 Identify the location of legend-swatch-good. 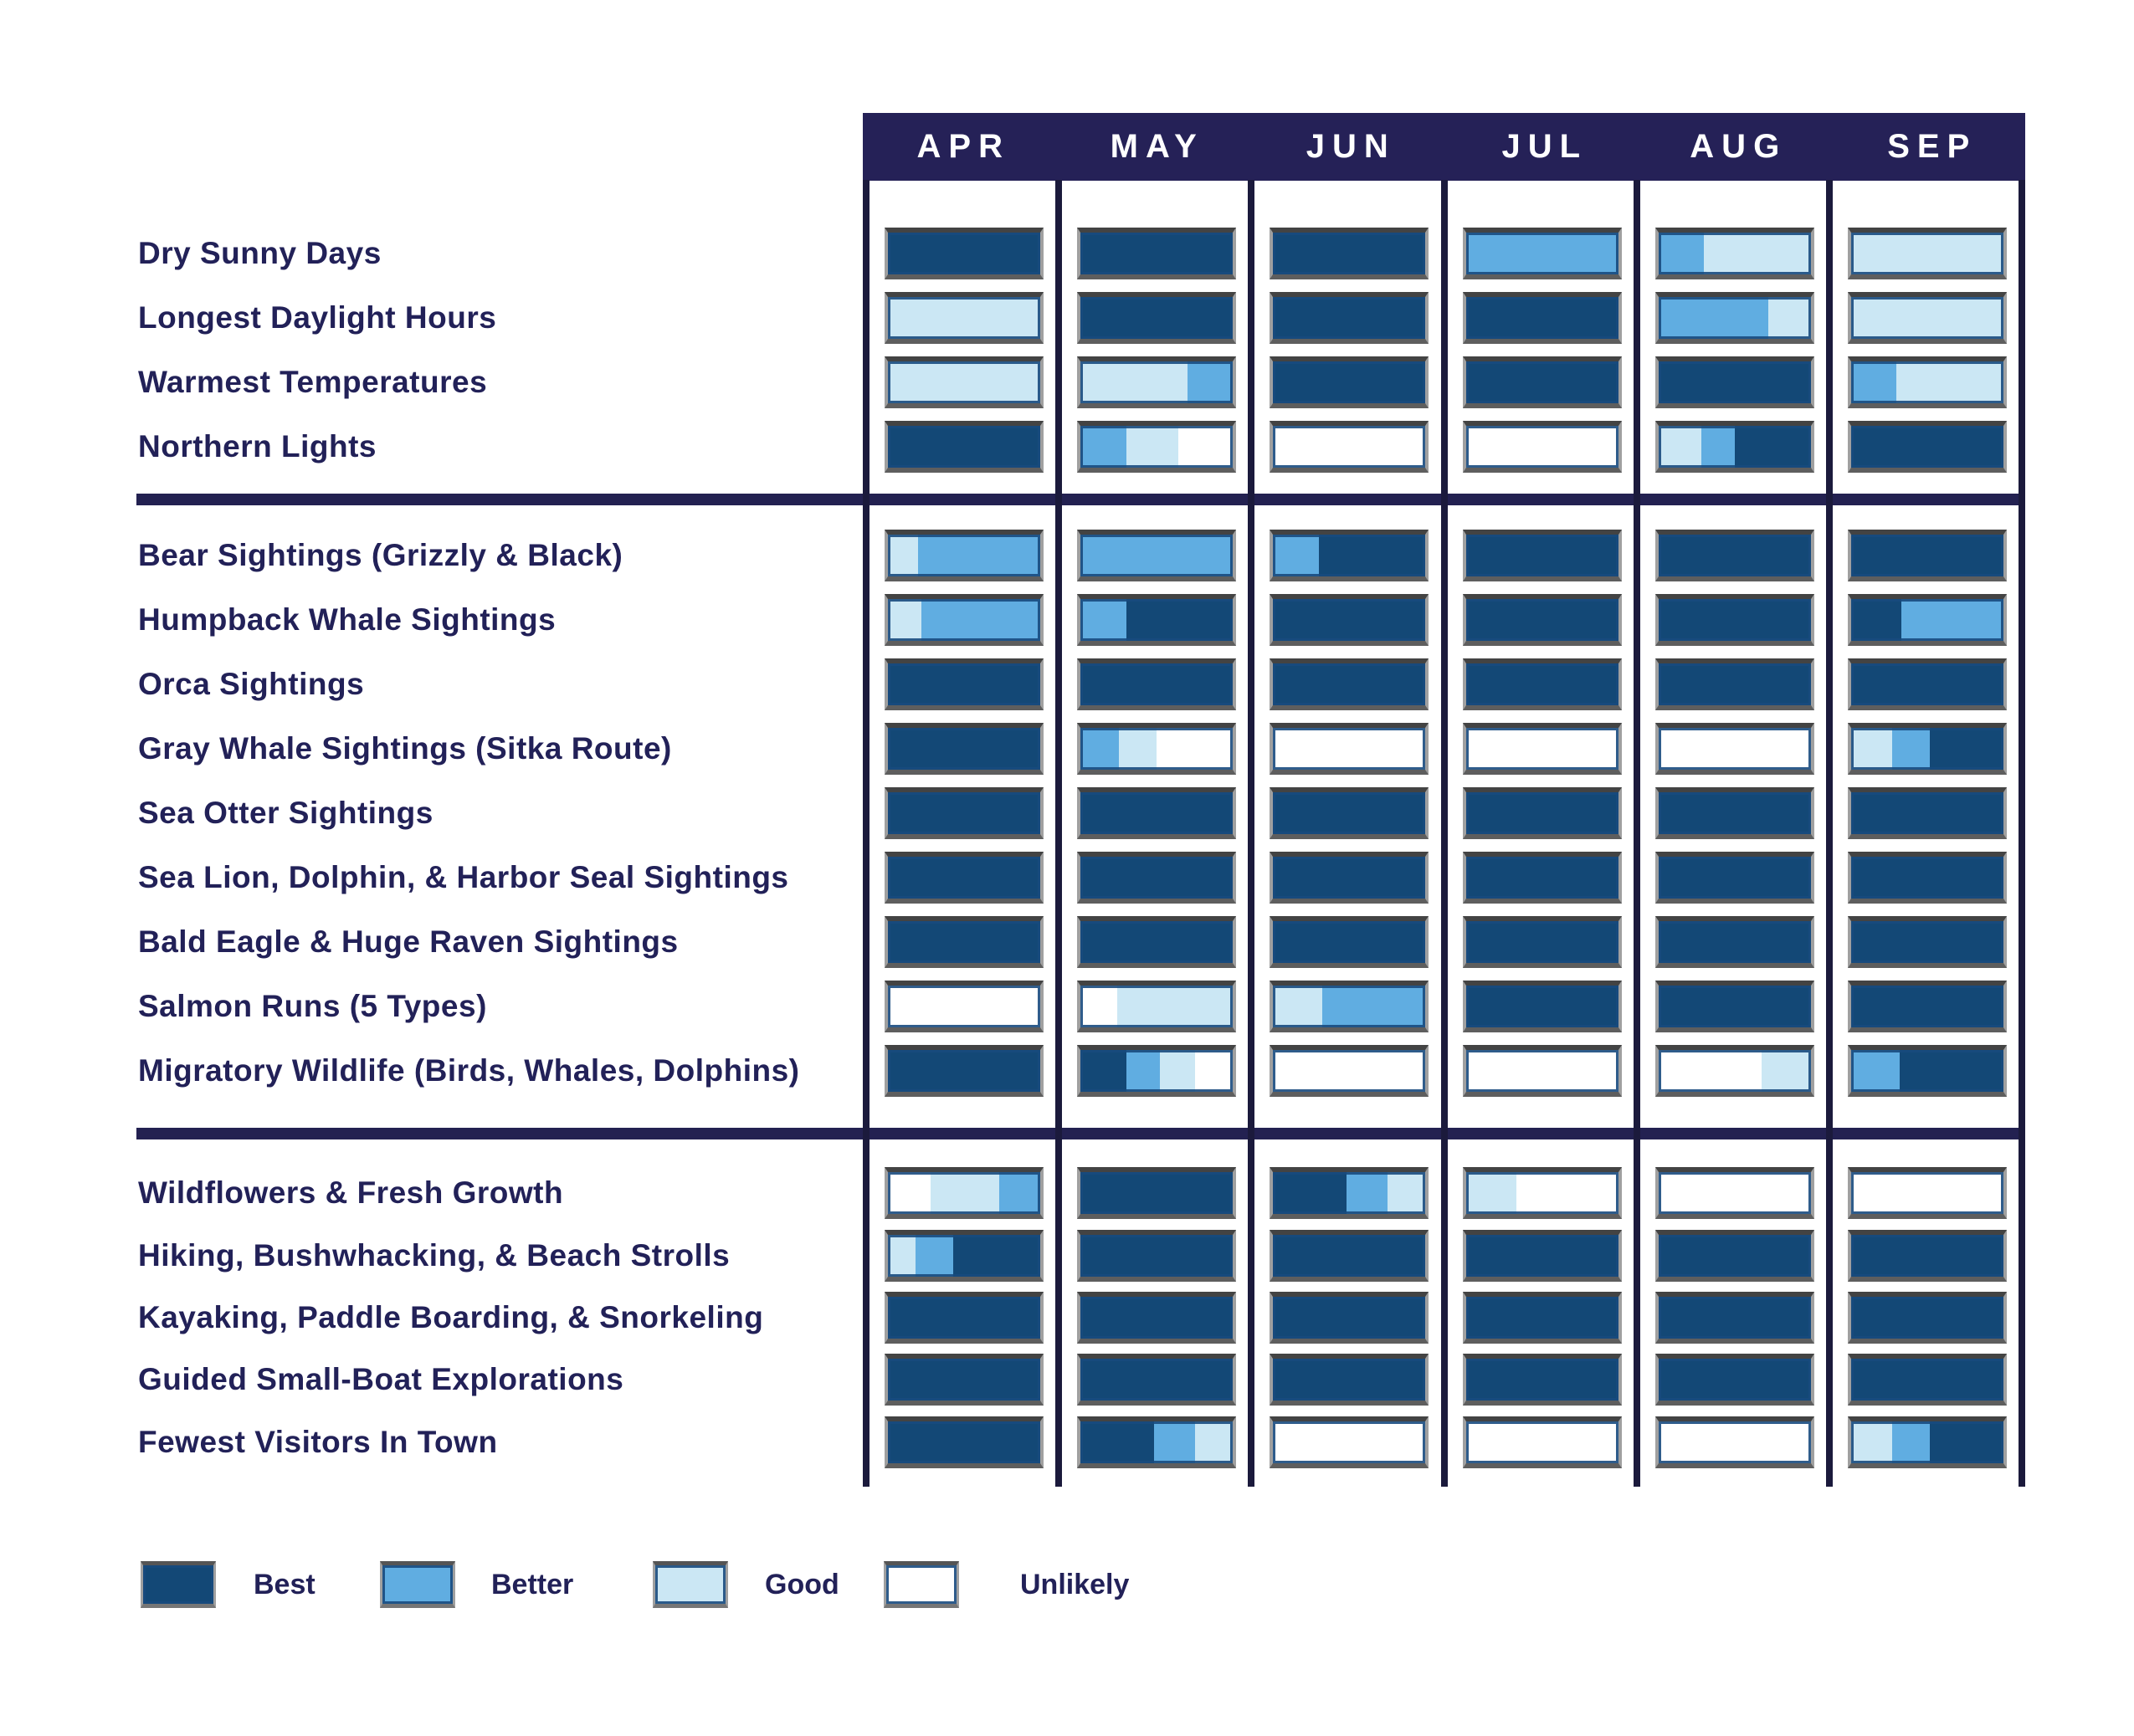
(691, 1584).